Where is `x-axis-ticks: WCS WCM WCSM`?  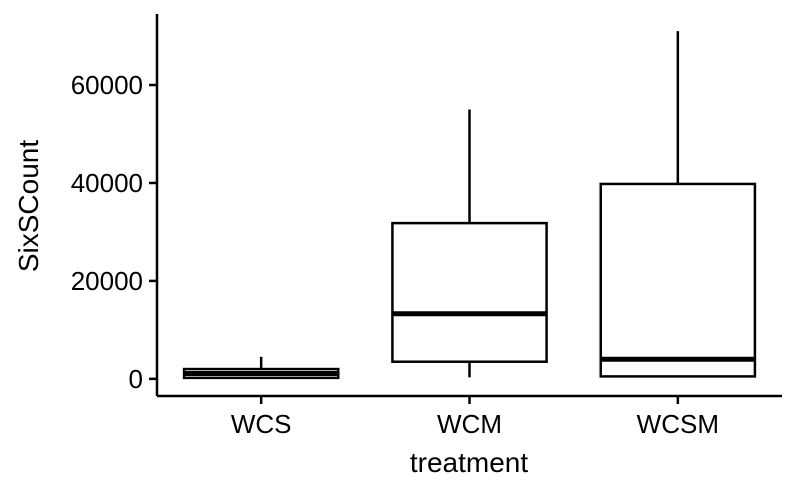
x-axis-ticks: WCS WCM WCSM is located at coordinates (475, 417).